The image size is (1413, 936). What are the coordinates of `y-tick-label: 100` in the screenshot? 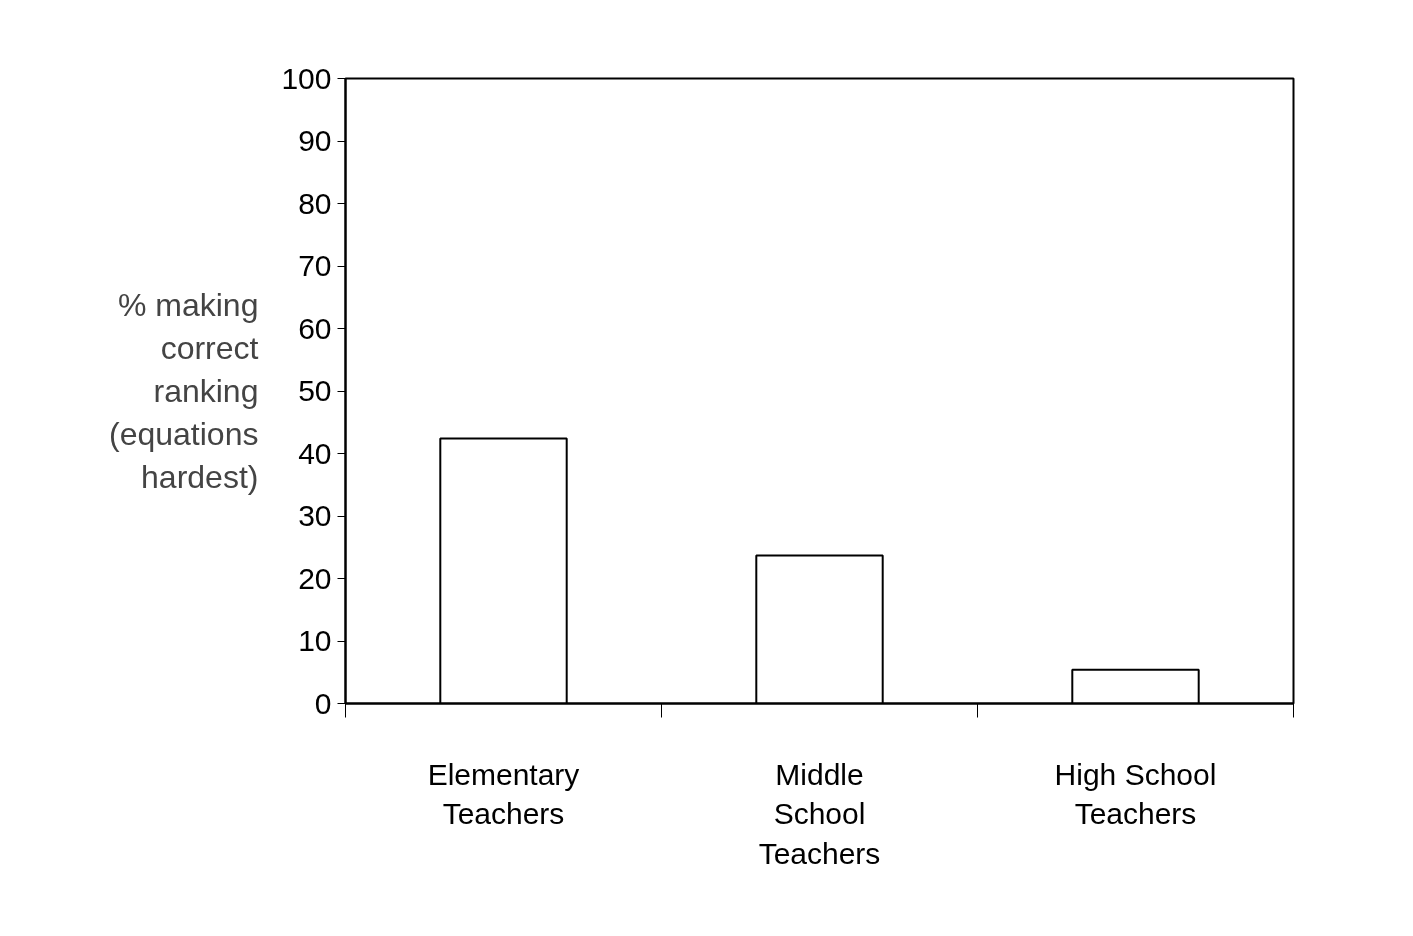 It's located at (306, 78).